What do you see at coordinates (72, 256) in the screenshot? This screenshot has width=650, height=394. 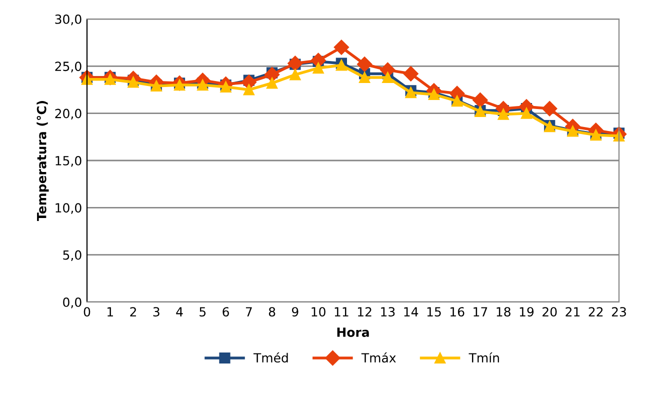 I see `y-tick-label: 5,0` at bounding box center [72, 256].